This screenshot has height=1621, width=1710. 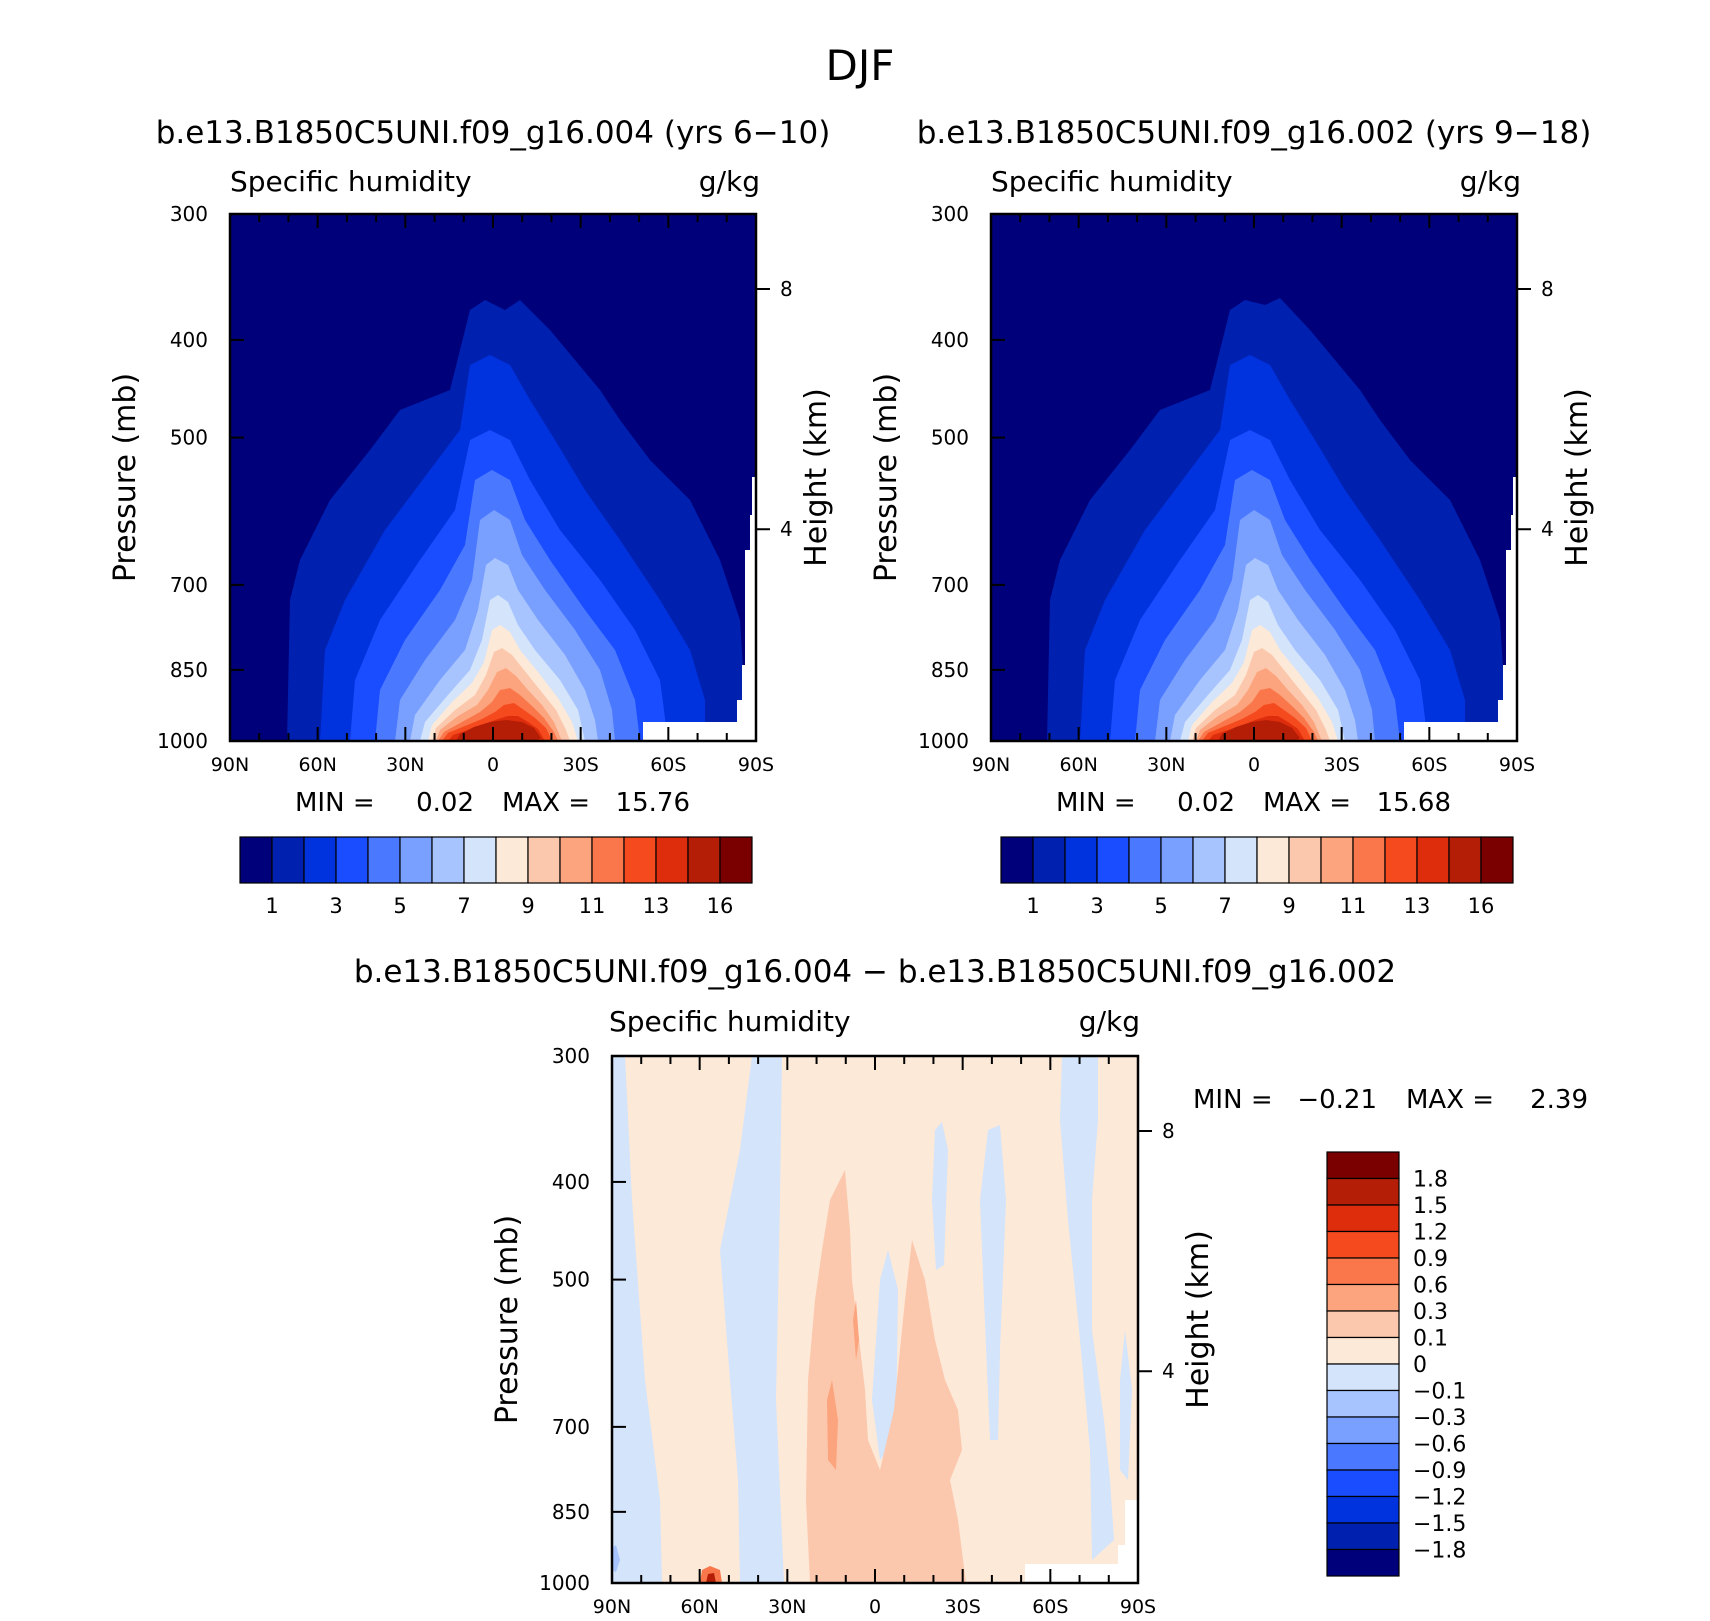 I want to click on panel-a-min-value: 0.02, so click(x=445, y=803).